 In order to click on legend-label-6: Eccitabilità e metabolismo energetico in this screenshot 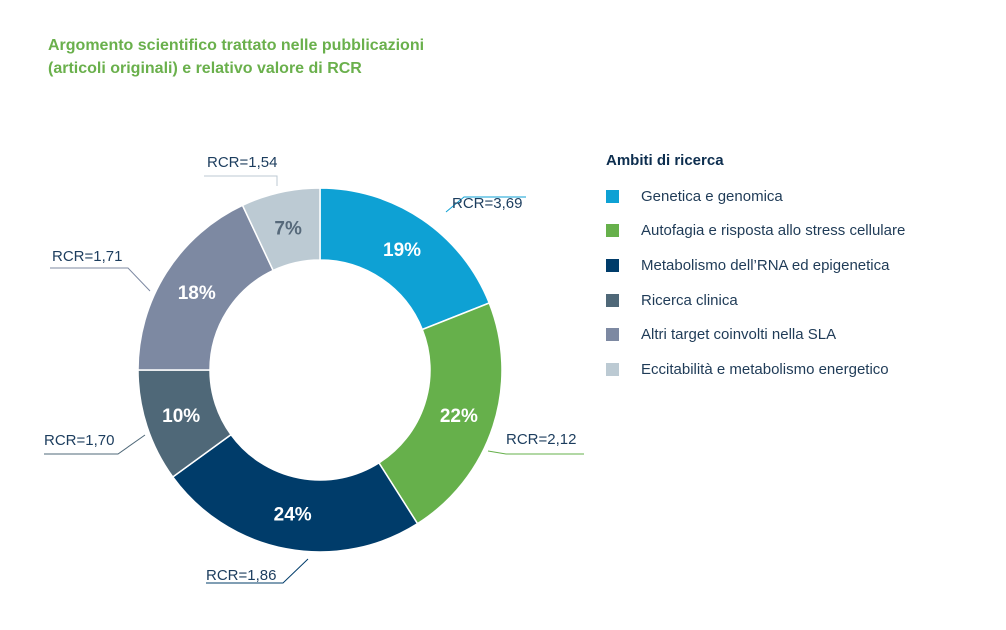, I will do `click(765, 369)`.